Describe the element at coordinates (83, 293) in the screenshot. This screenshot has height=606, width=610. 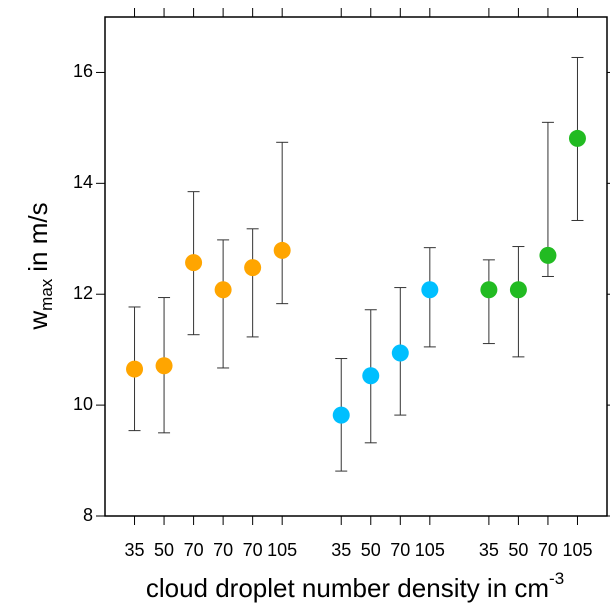
I see `y-tick-label: 12` at that location.